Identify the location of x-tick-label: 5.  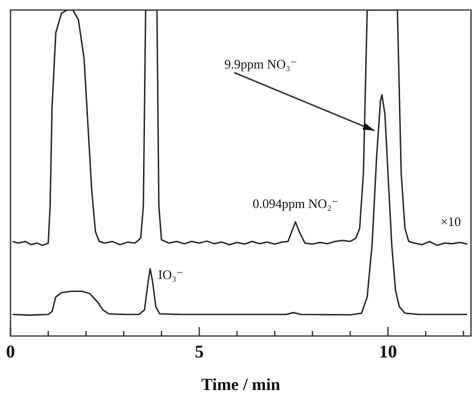
(199, 351).